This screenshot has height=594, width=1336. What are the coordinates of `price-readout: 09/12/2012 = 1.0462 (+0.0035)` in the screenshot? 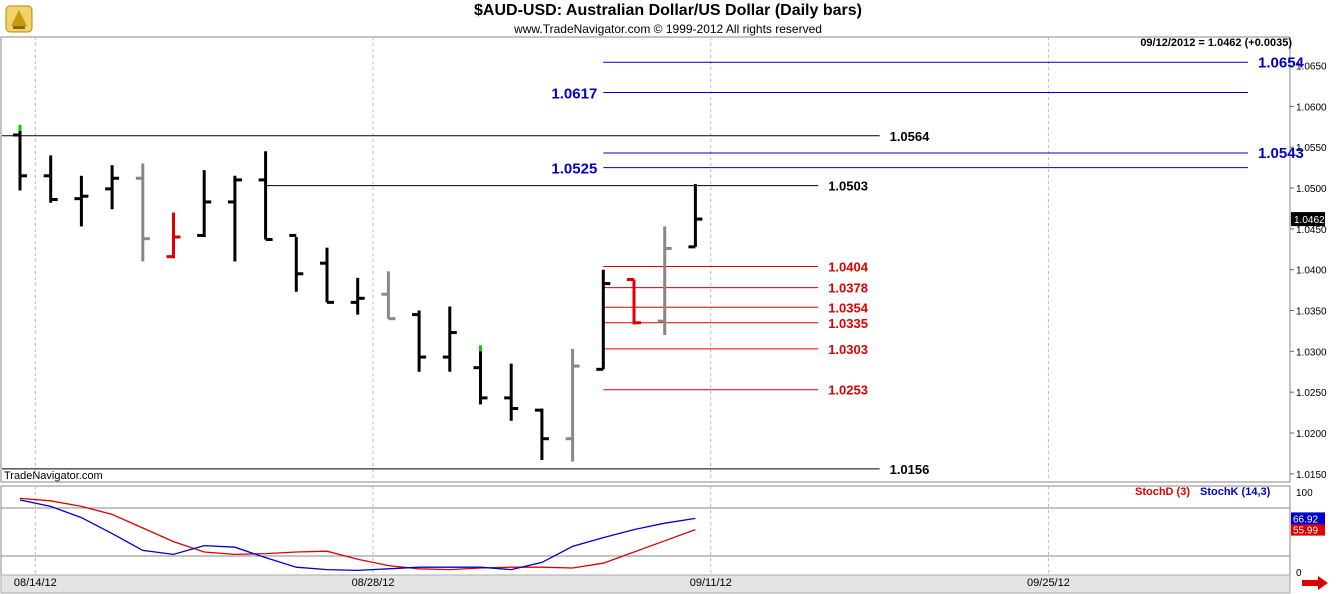 It's located at (1216, 43).